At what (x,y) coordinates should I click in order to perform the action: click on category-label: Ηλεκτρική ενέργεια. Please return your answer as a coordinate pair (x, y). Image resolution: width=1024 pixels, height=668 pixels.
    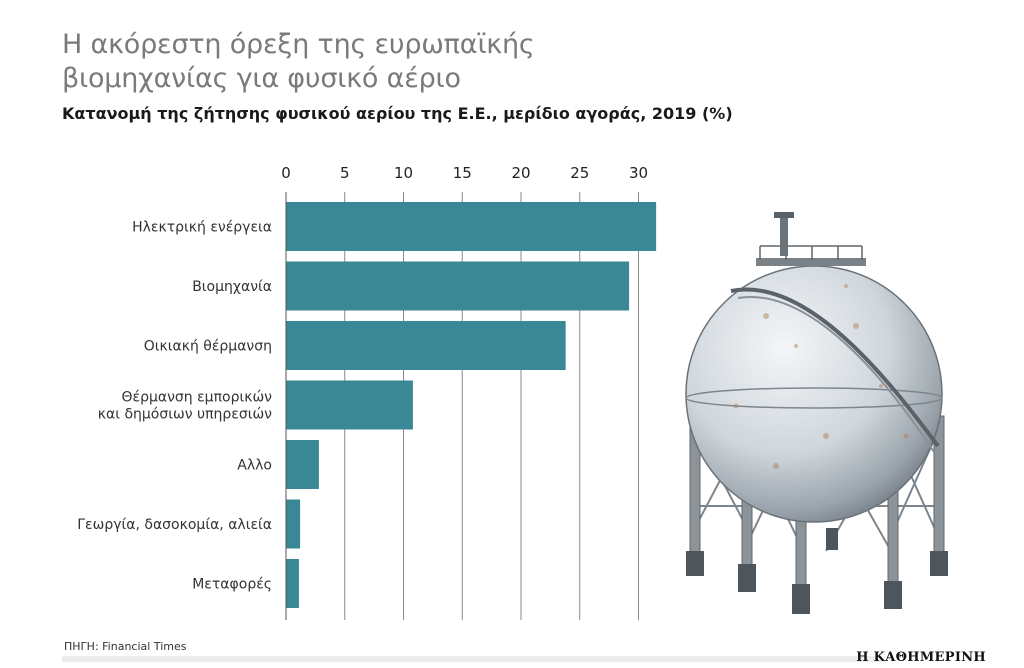
    Looking at the image, I should click on (202, 228).